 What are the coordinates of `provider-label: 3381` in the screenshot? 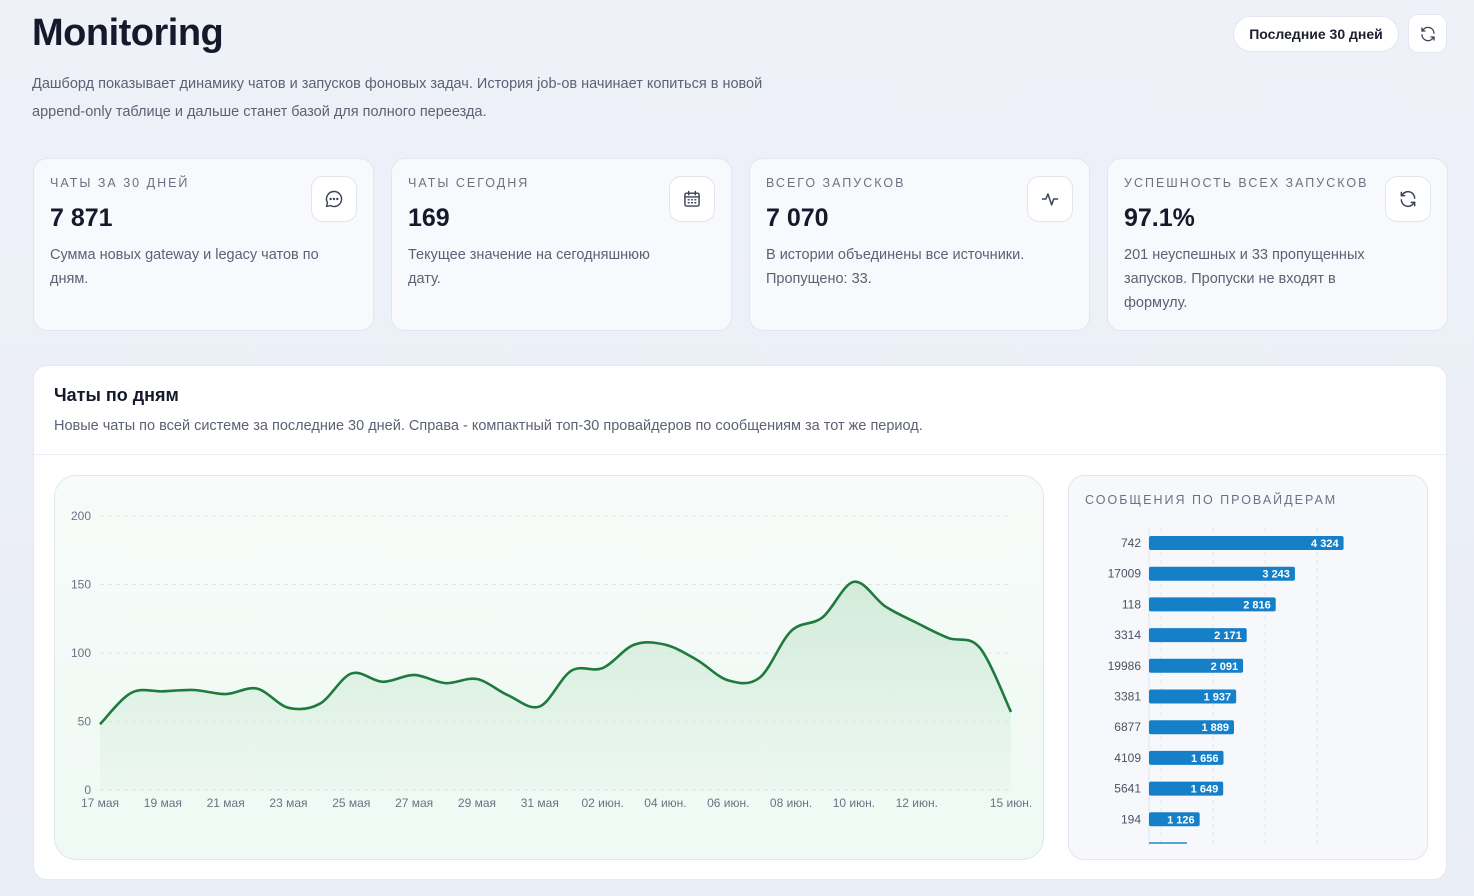 It's located at (1127, 697).